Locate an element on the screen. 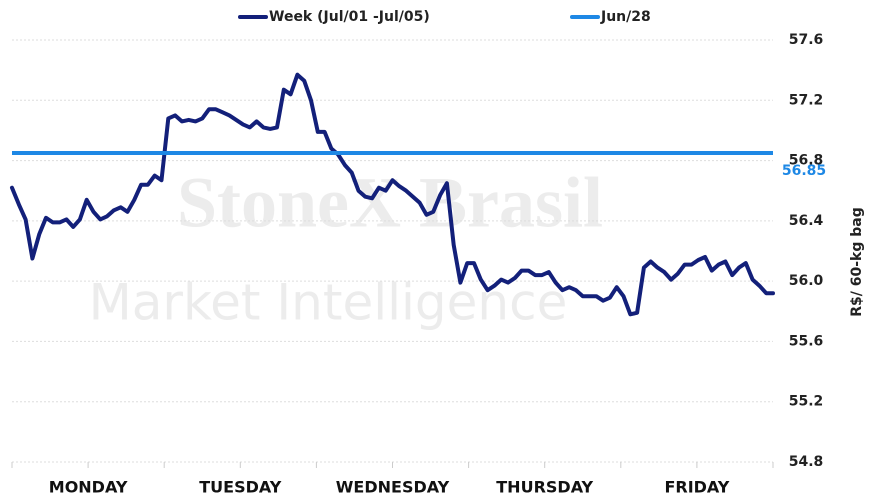 This screenshot has width=886, height=502. legend-label: Week (Jul/01 -Jul/05) is located at coordinates (349, 17).